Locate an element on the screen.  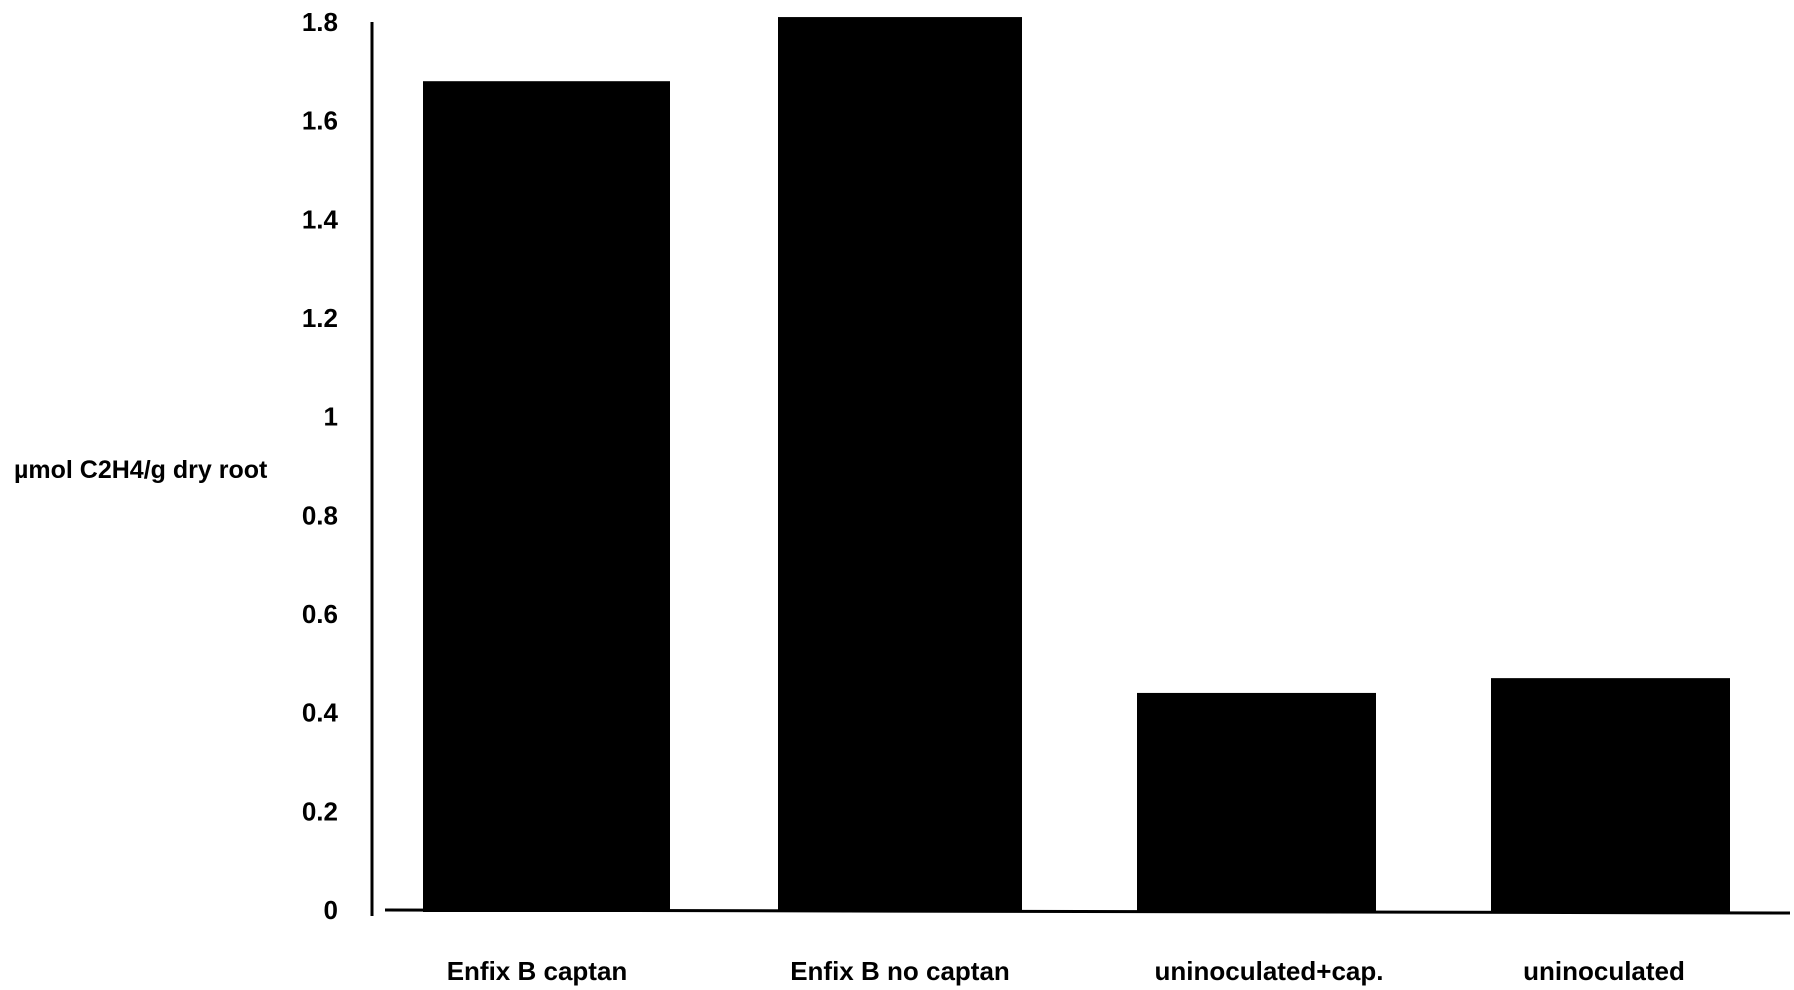
y-tick-label: 1.6 is located at coordinates (320, 121).